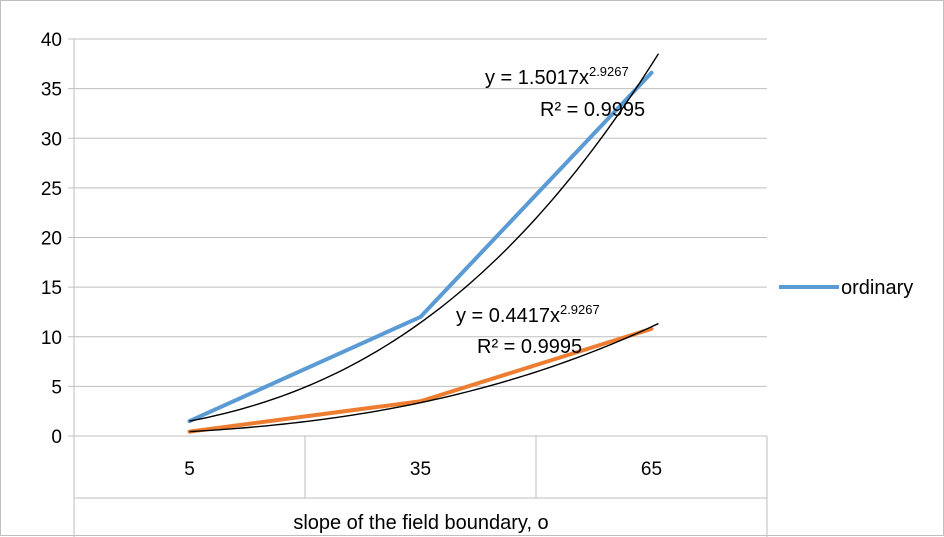 Image resolution: width=944 pixels, height=537 pixels. I want to click on y-tick-label: 30, so click(51, 139).